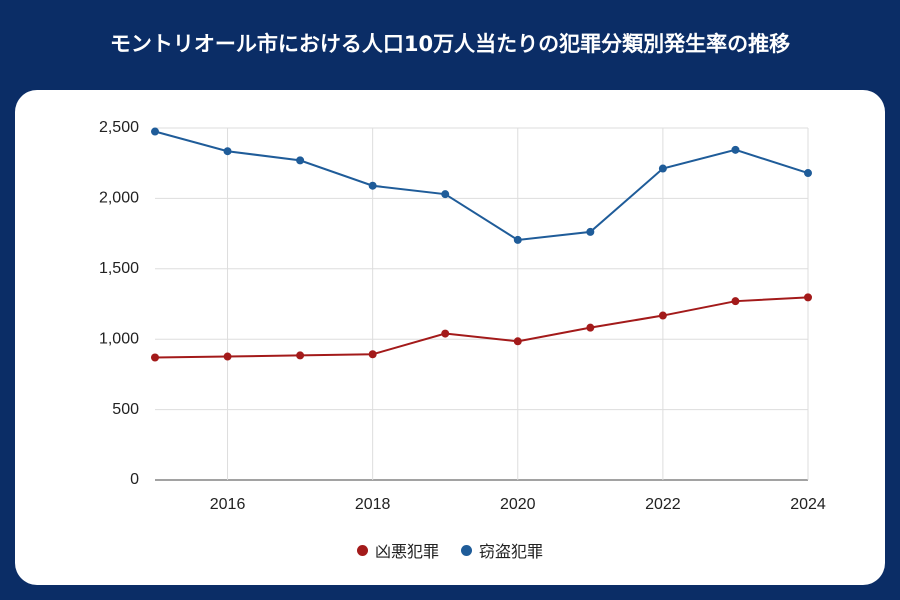  I want to click on y-tick-label: 2,500, so click(119, 127).